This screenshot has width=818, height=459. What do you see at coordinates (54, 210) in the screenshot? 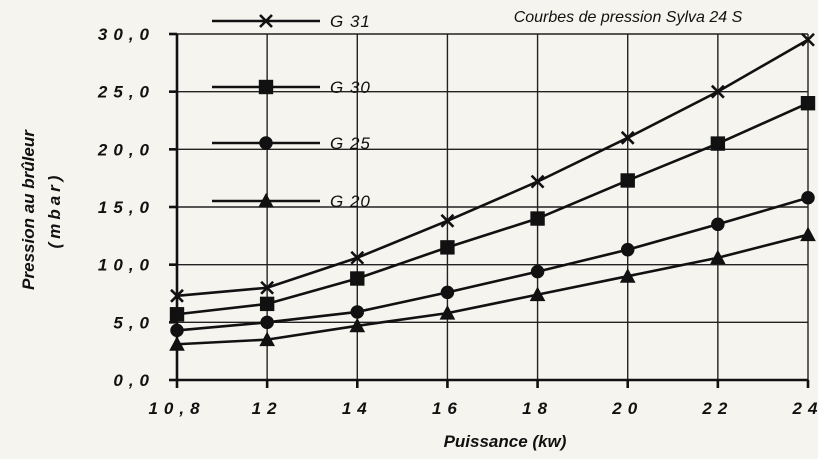
I see `y-axis-title-line2: (mbar)` at bounding box center [54, 210].